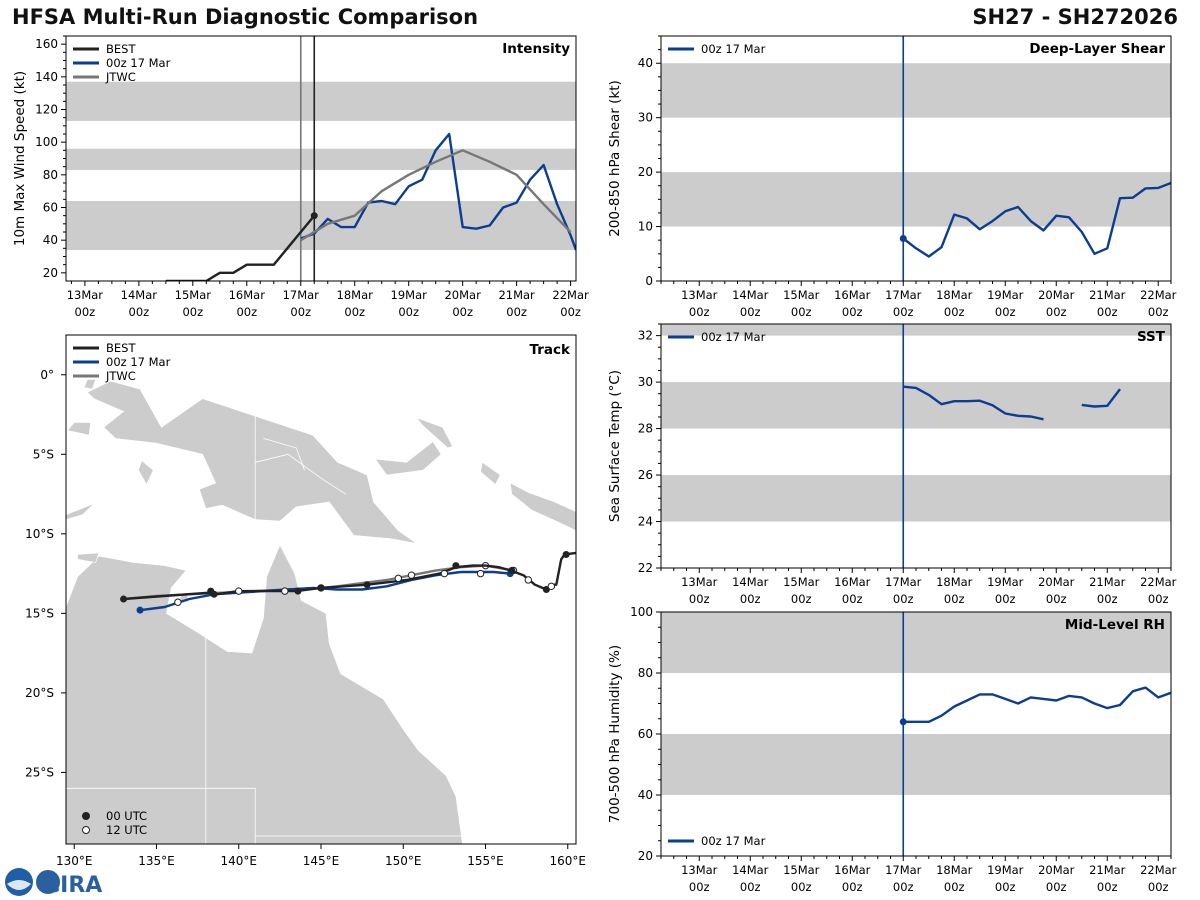  Describe the element at coordinates (852, 870) in the screenshot. I see `rh-xtick-day: 16Mar` at that location.